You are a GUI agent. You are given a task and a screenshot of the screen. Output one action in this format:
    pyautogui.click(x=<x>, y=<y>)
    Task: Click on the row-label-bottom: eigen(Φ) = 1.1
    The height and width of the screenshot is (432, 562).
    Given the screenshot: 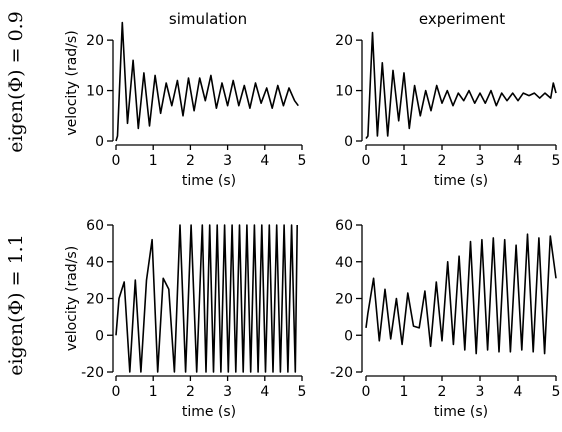 What is the action you would take?
    pyautogui.click(x=16, y=305)
    